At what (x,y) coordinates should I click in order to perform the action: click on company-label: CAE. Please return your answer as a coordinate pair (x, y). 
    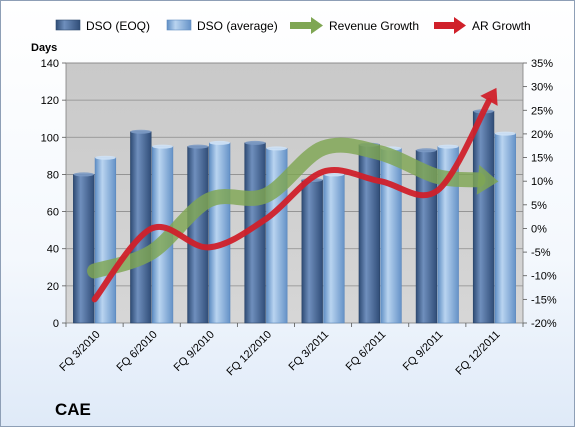
    Looking at the image, I should click on (73, 409).